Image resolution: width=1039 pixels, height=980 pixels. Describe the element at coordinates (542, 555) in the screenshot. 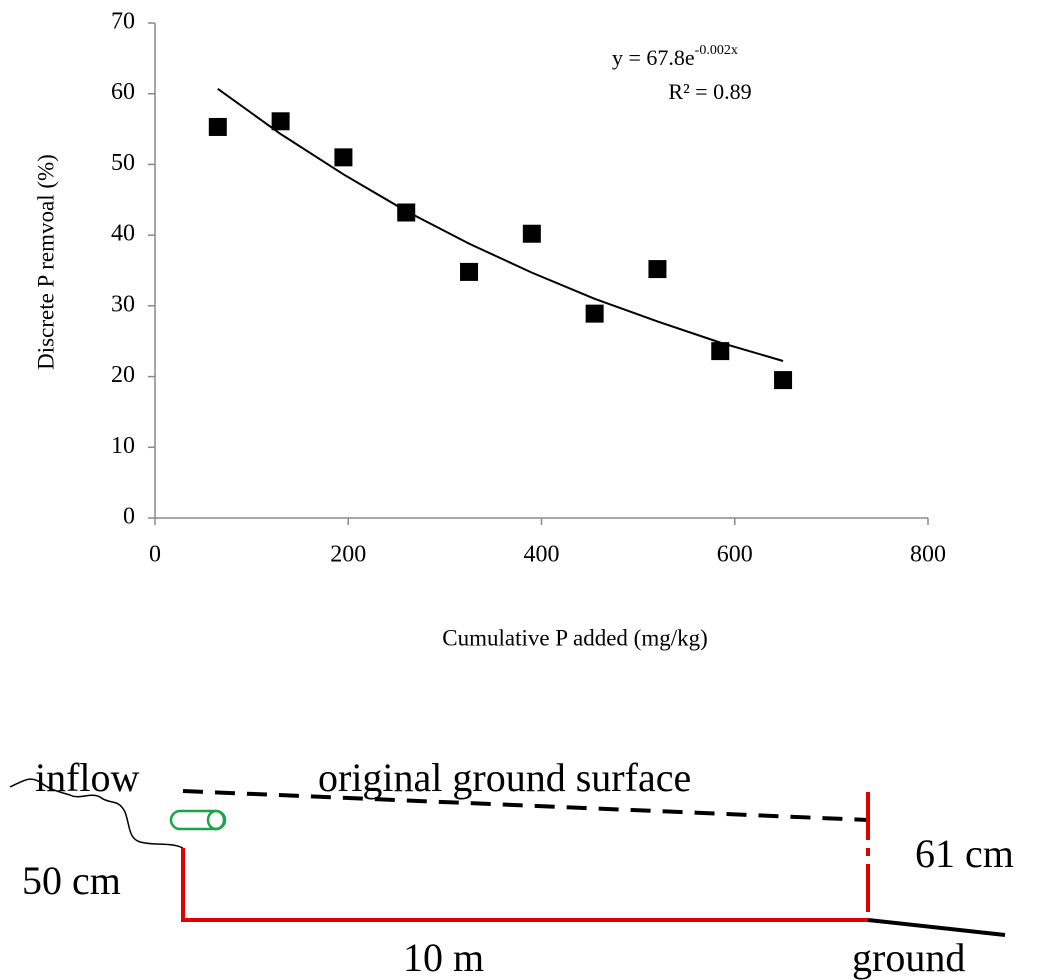

I see `x-tick-label: 400` at that location.